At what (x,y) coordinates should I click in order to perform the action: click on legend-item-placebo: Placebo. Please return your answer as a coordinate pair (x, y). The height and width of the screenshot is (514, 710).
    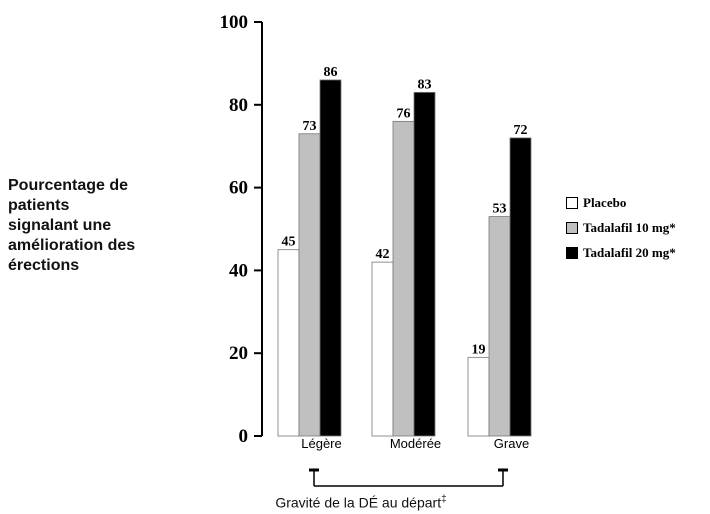
    Looking at the image, I should click on (621, 202).